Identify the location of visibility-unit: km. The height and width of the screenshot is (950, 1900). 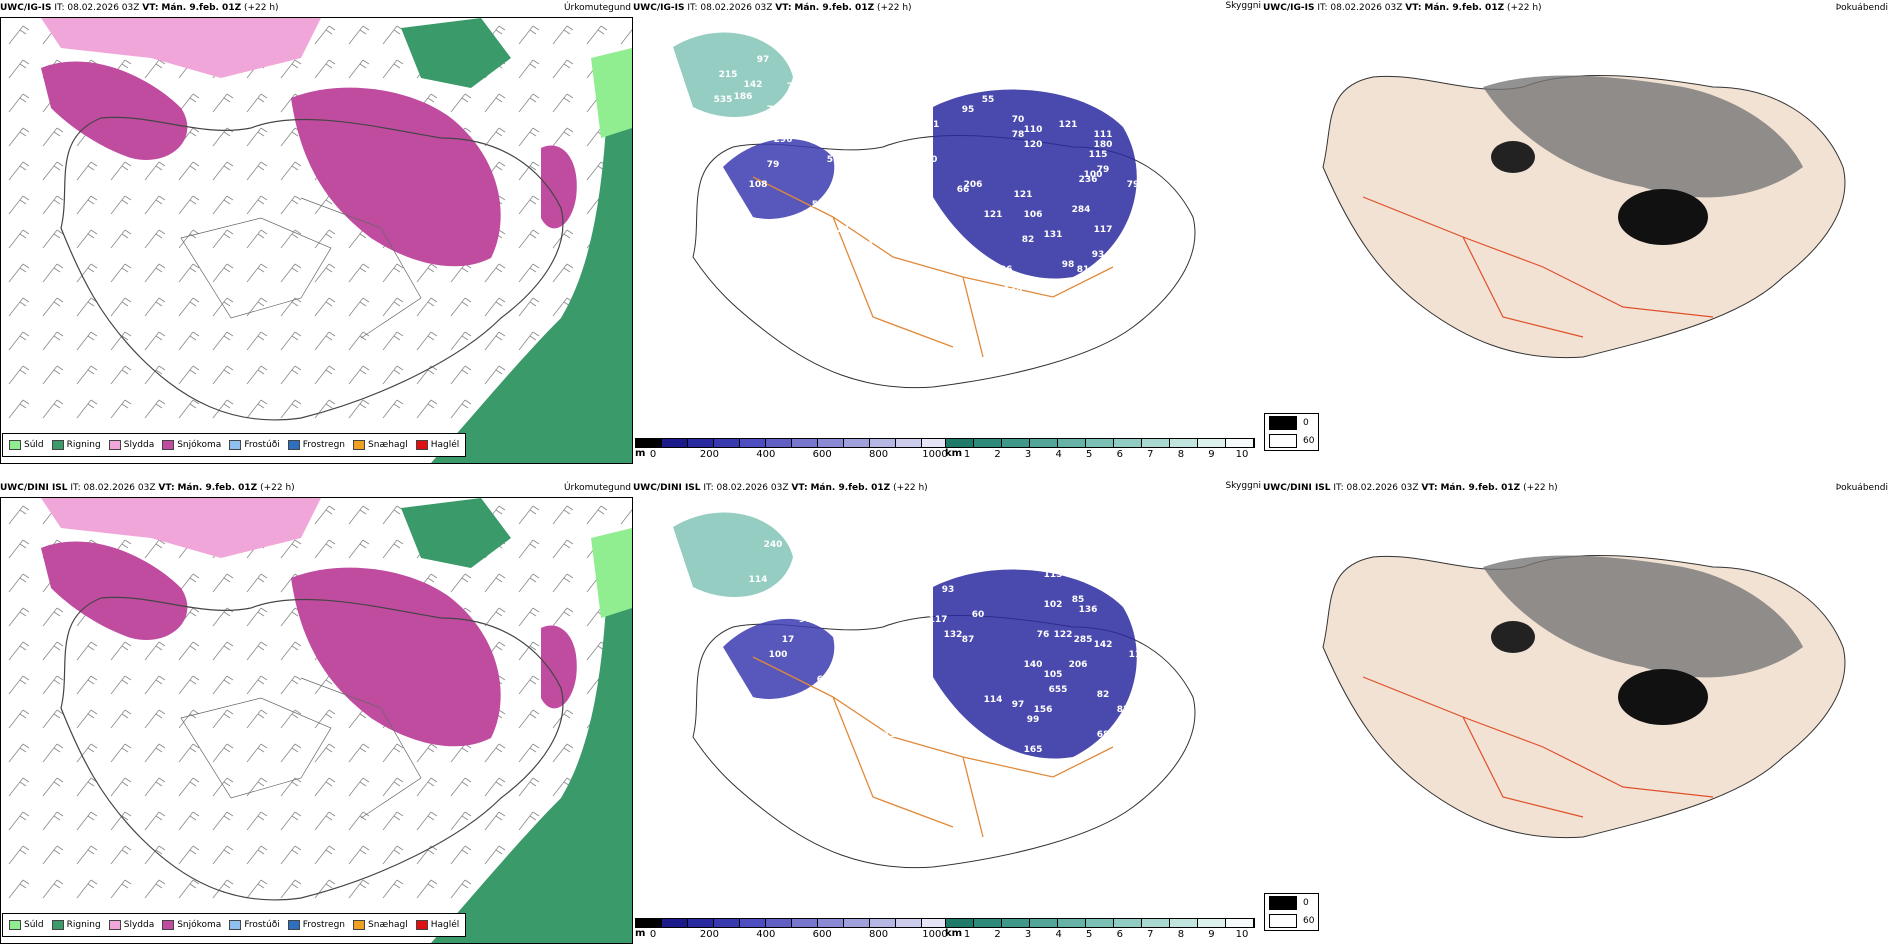
(954, 933).